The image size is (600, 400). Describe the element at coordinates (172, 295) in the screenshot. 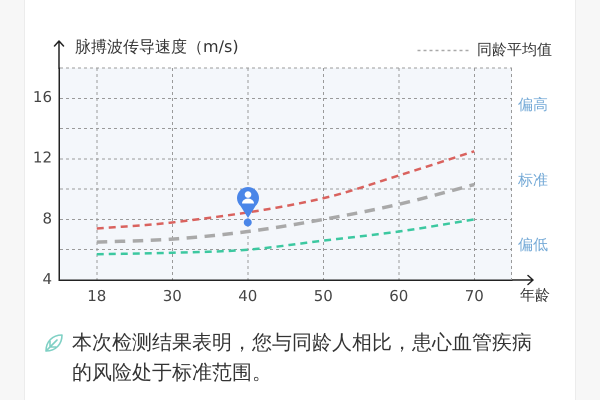

I see `x-tick-label: 30` at that location.